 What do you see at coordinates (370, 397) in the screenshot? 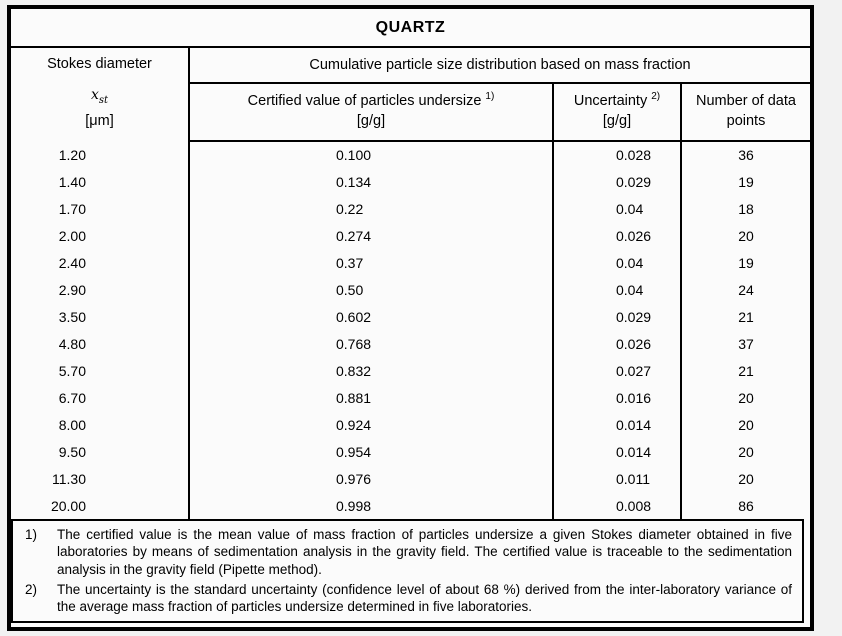
I see `cell-certified-value: 0.881` at bounding box center [370, 397].